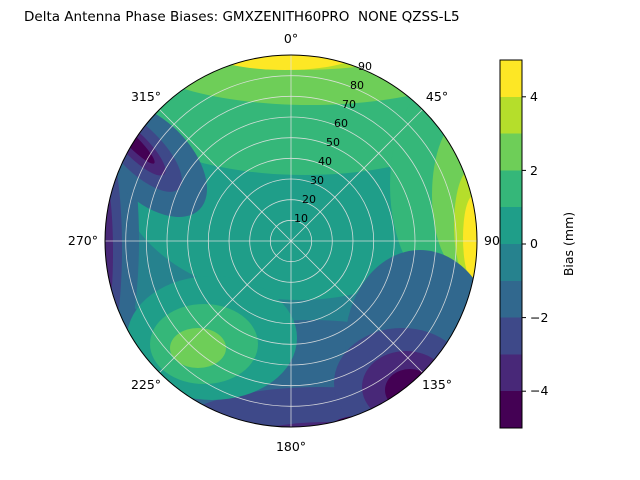 Image resolution: width=640 pixels, height=480 pixels. Describe the element at coordinates (534, 96) in the screenshot. I see `colorbar-tick-label: 4` at that location.